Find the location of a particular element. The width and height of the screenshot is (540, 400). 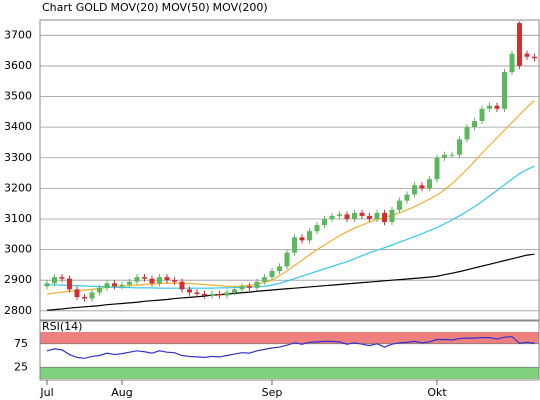

rsi-line is located at coordinates (290, 347).